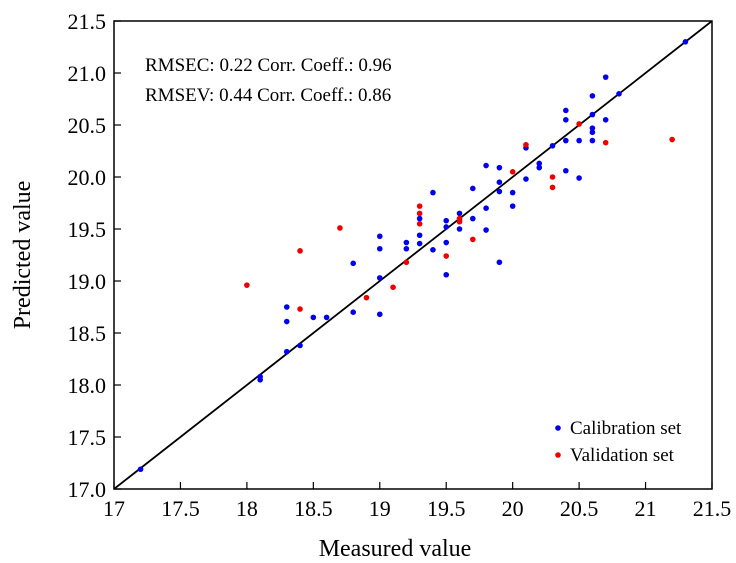 The image size is (736, 563). Describe the element at coordinates (712, 508) in the screenshot. I see `x-tick-label-9: 21.5` at that location.